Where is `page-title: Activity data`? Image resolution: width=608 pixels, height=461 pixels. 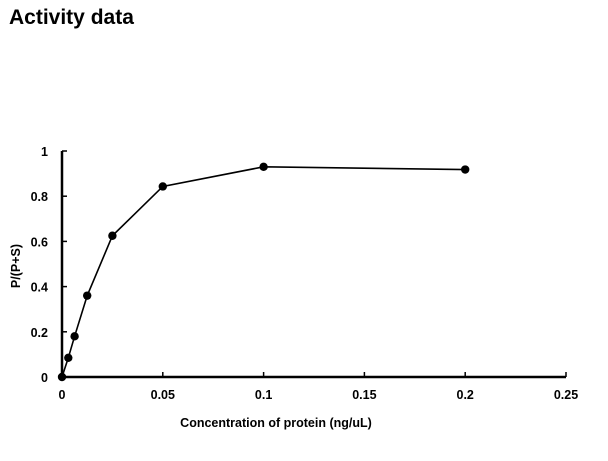 page-title: Activity data is located at coordinates (71, 17).